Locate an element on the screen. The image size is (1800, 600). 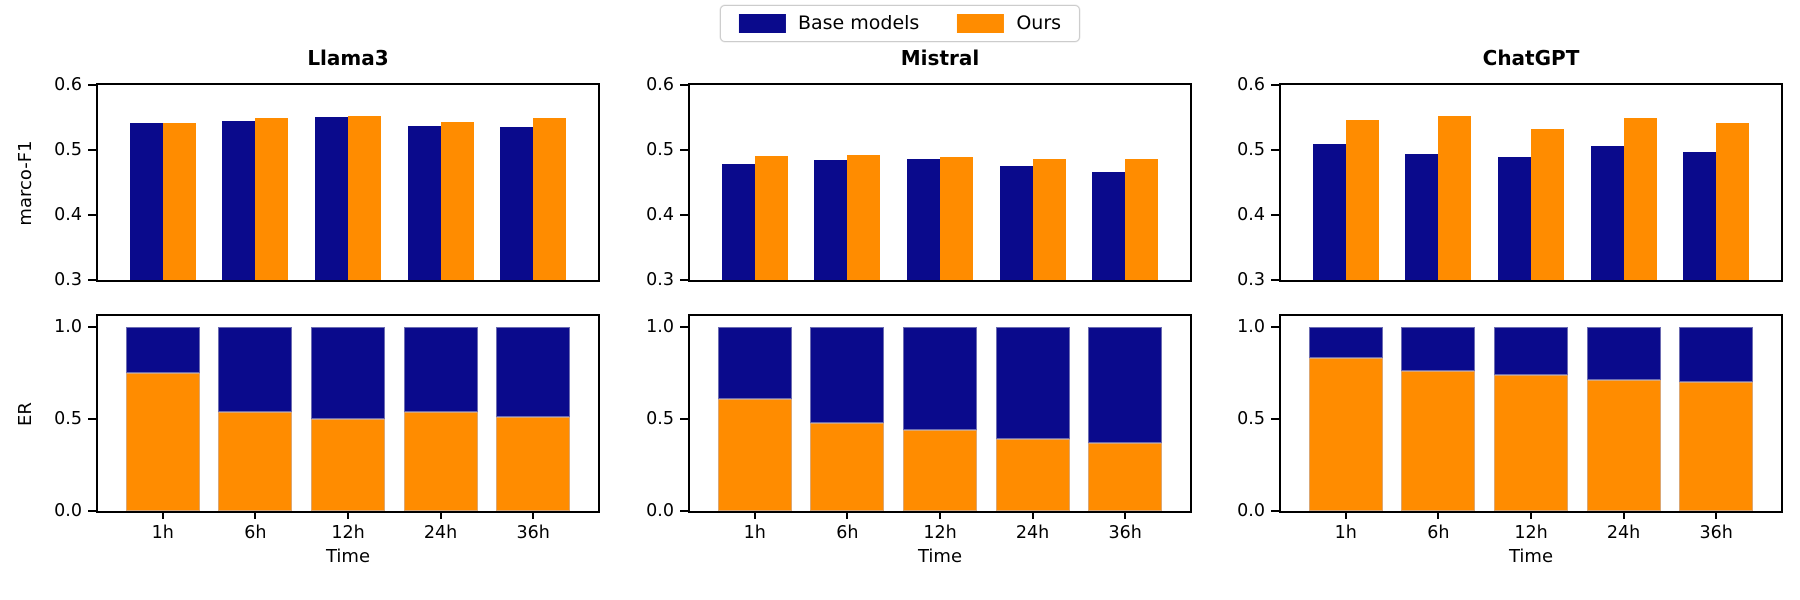
stack-Mistral-base-1h is located at coordinates (754, 363).